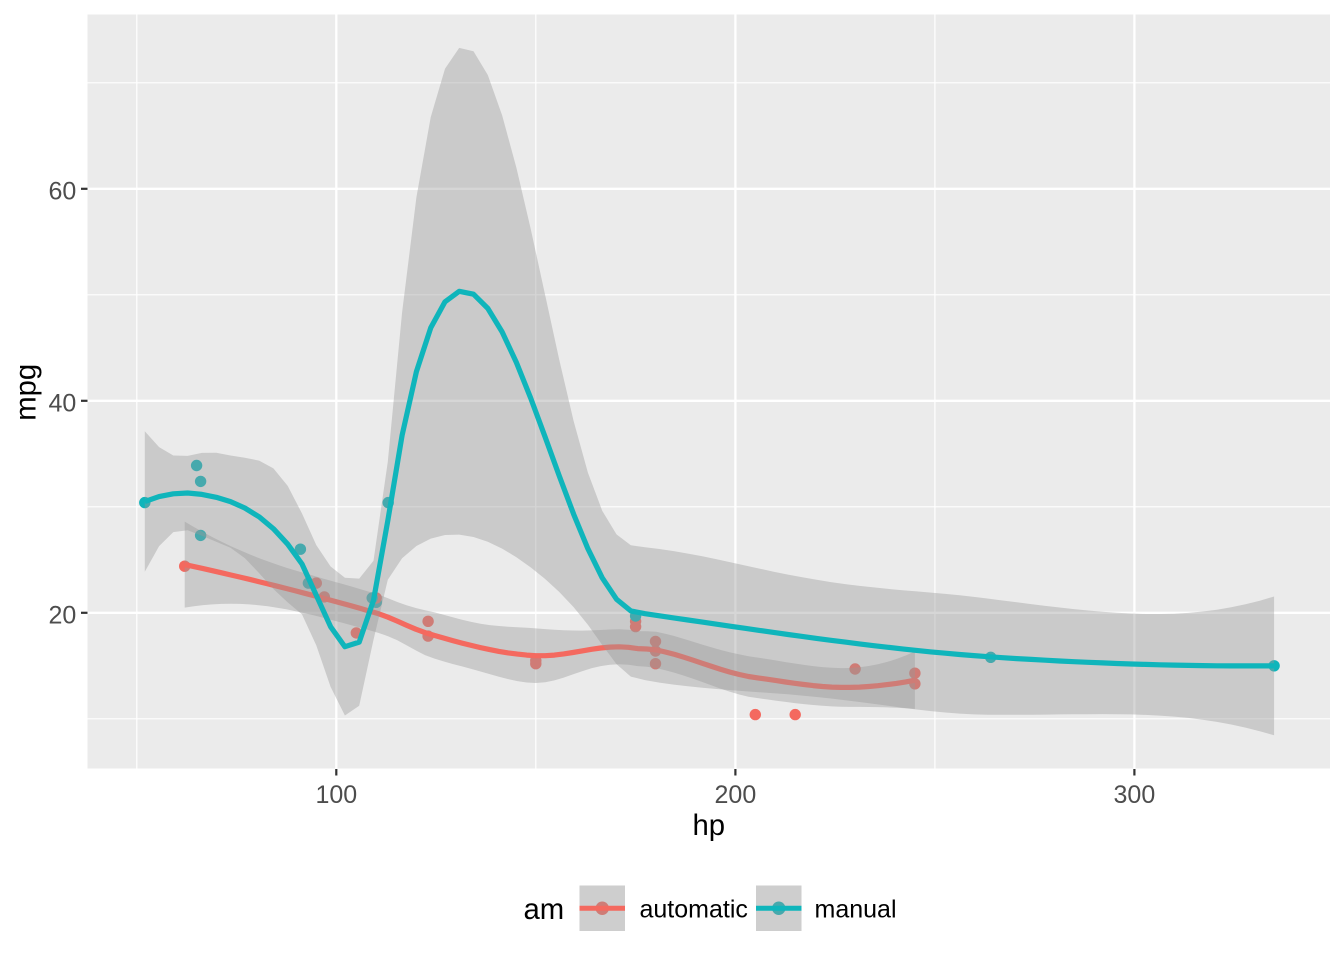  What do you see at coordinates (62, 616) in the screenshot?
I see `svg-text: 20` at bounding box center [62, 616].